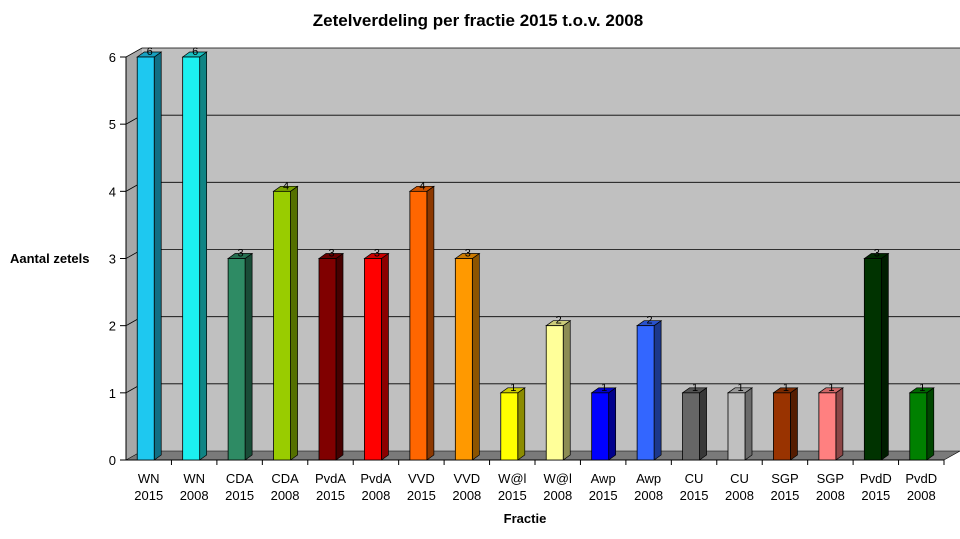  I want to click on x-tick-label: CDA, so click(240, 478).